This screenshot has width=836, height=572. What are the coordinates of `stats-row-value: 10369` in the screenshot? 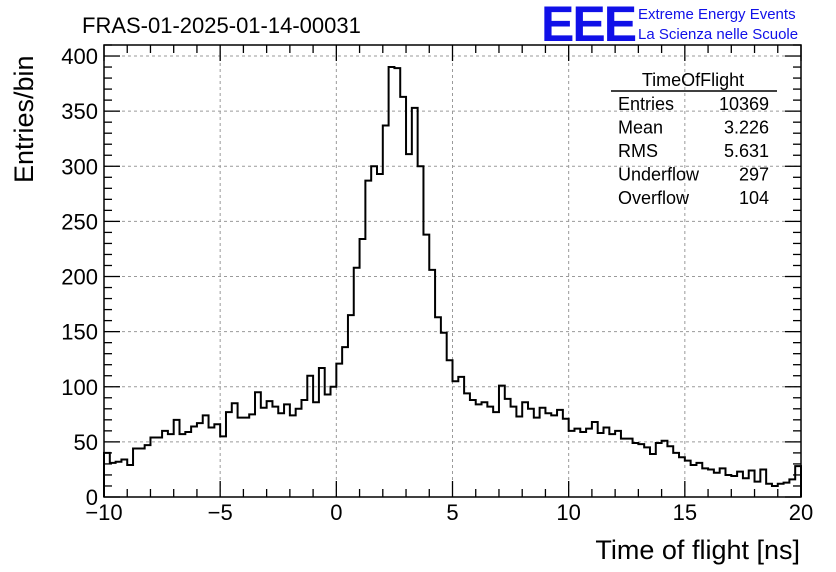 It's located at (744, 104).